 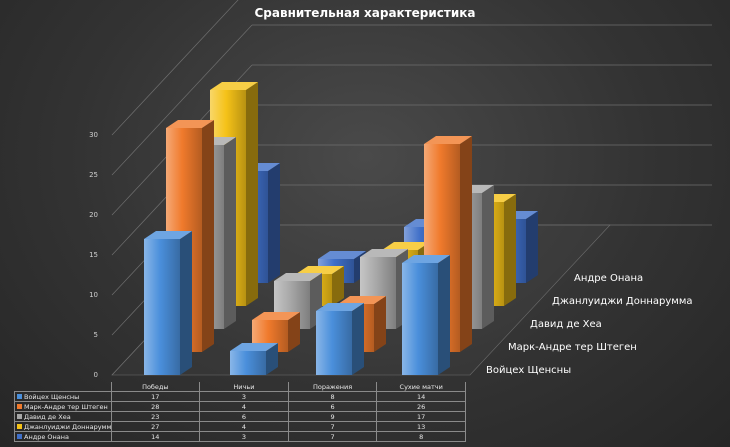 What do you see at coordinates (608, 278) in the screenshot?
I see `series-axis-label: Андре Онана` at bounding box center [608, 278].